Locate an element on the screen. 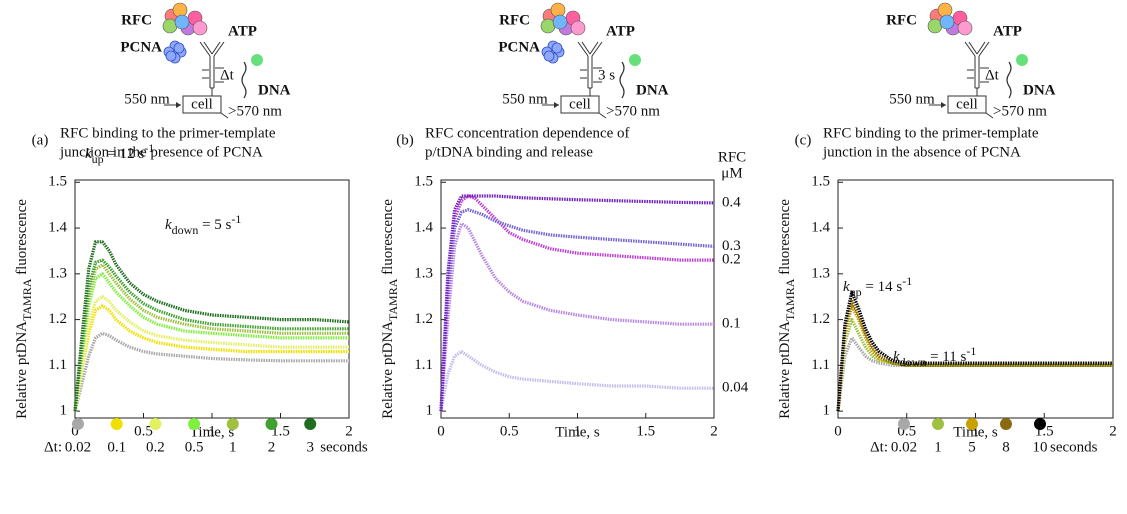 This screenshot has width=1127, height=514. schematic-label: PCNA is located at coordinates (141, 47).